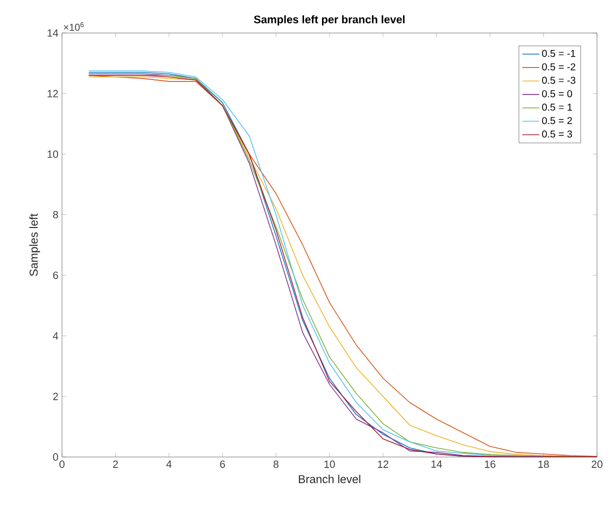 The width and height of the screenshot is (608, 510). I want to click on x-tick-label: 0, so click(62, 464).